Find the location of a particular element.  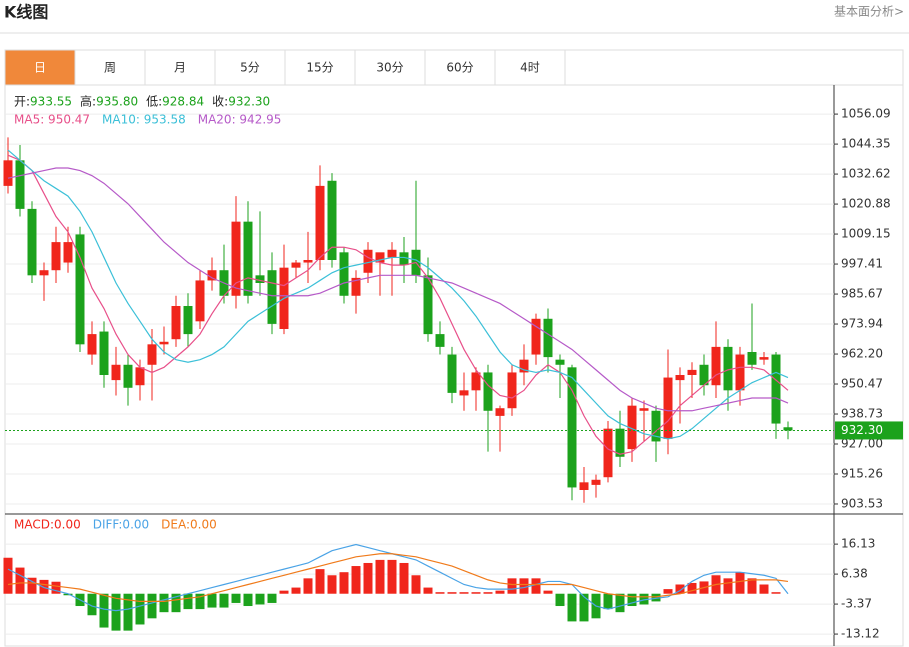

fundamental-link: 基本面分析> is located at coordinates (869, 12).